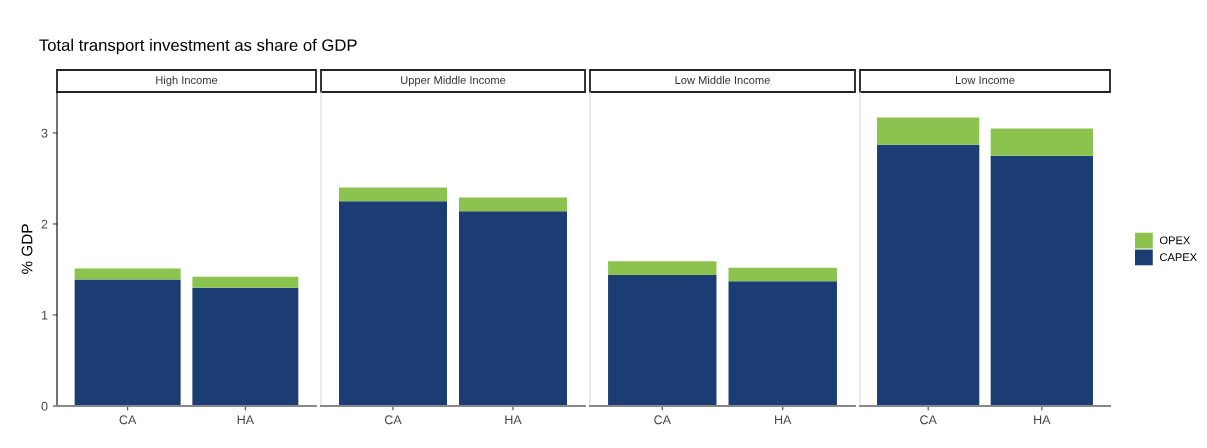 This screenshot has height=448, width=1207. Describe the element at coordinates (44, 224) in the screenshot. I see `y-tick-label: 2` at that location.